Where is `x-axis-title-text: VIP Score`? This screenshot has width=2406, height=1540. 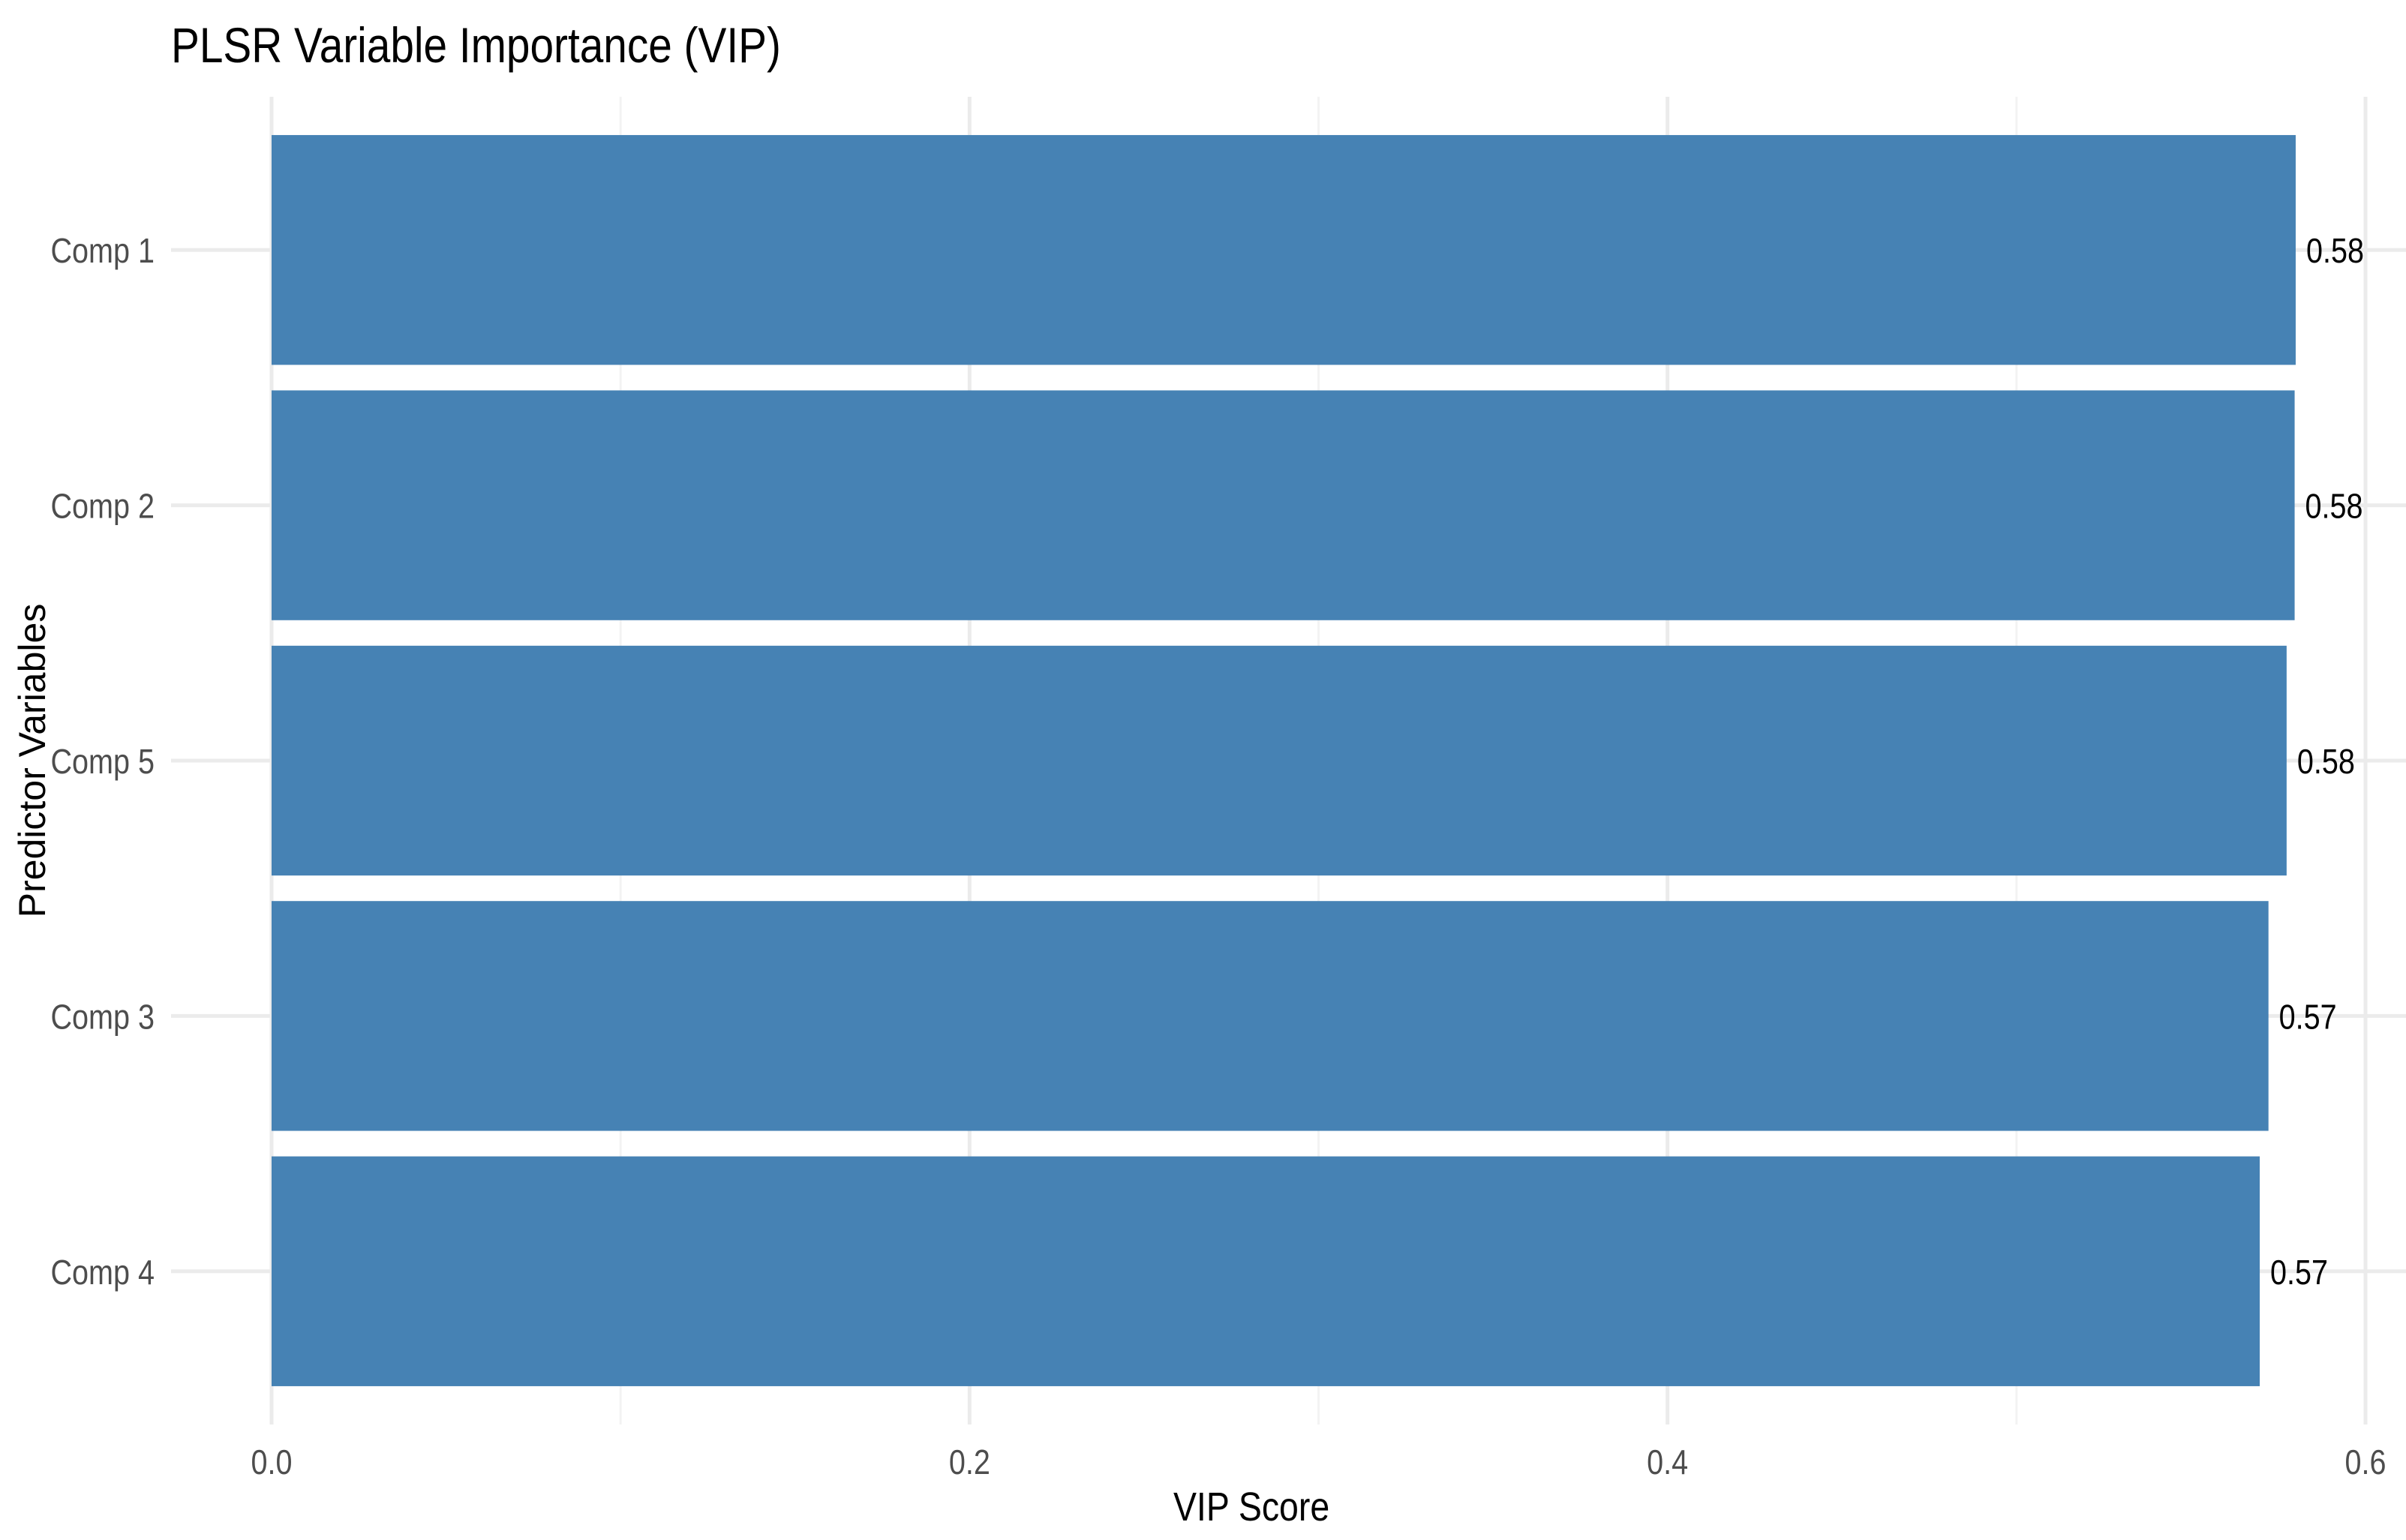
x-axis-title-text: VIP Score is located at coordinates (1252, 1506).